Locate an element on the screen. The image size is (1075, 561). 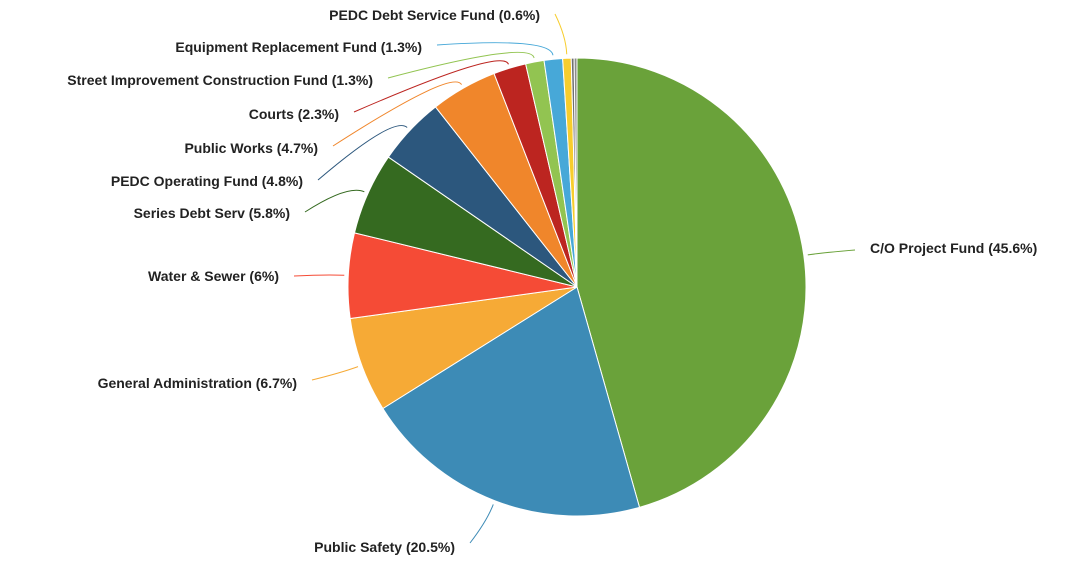
slice-label-3: General Administration (6.7%) is located at coordinates (197, 383).